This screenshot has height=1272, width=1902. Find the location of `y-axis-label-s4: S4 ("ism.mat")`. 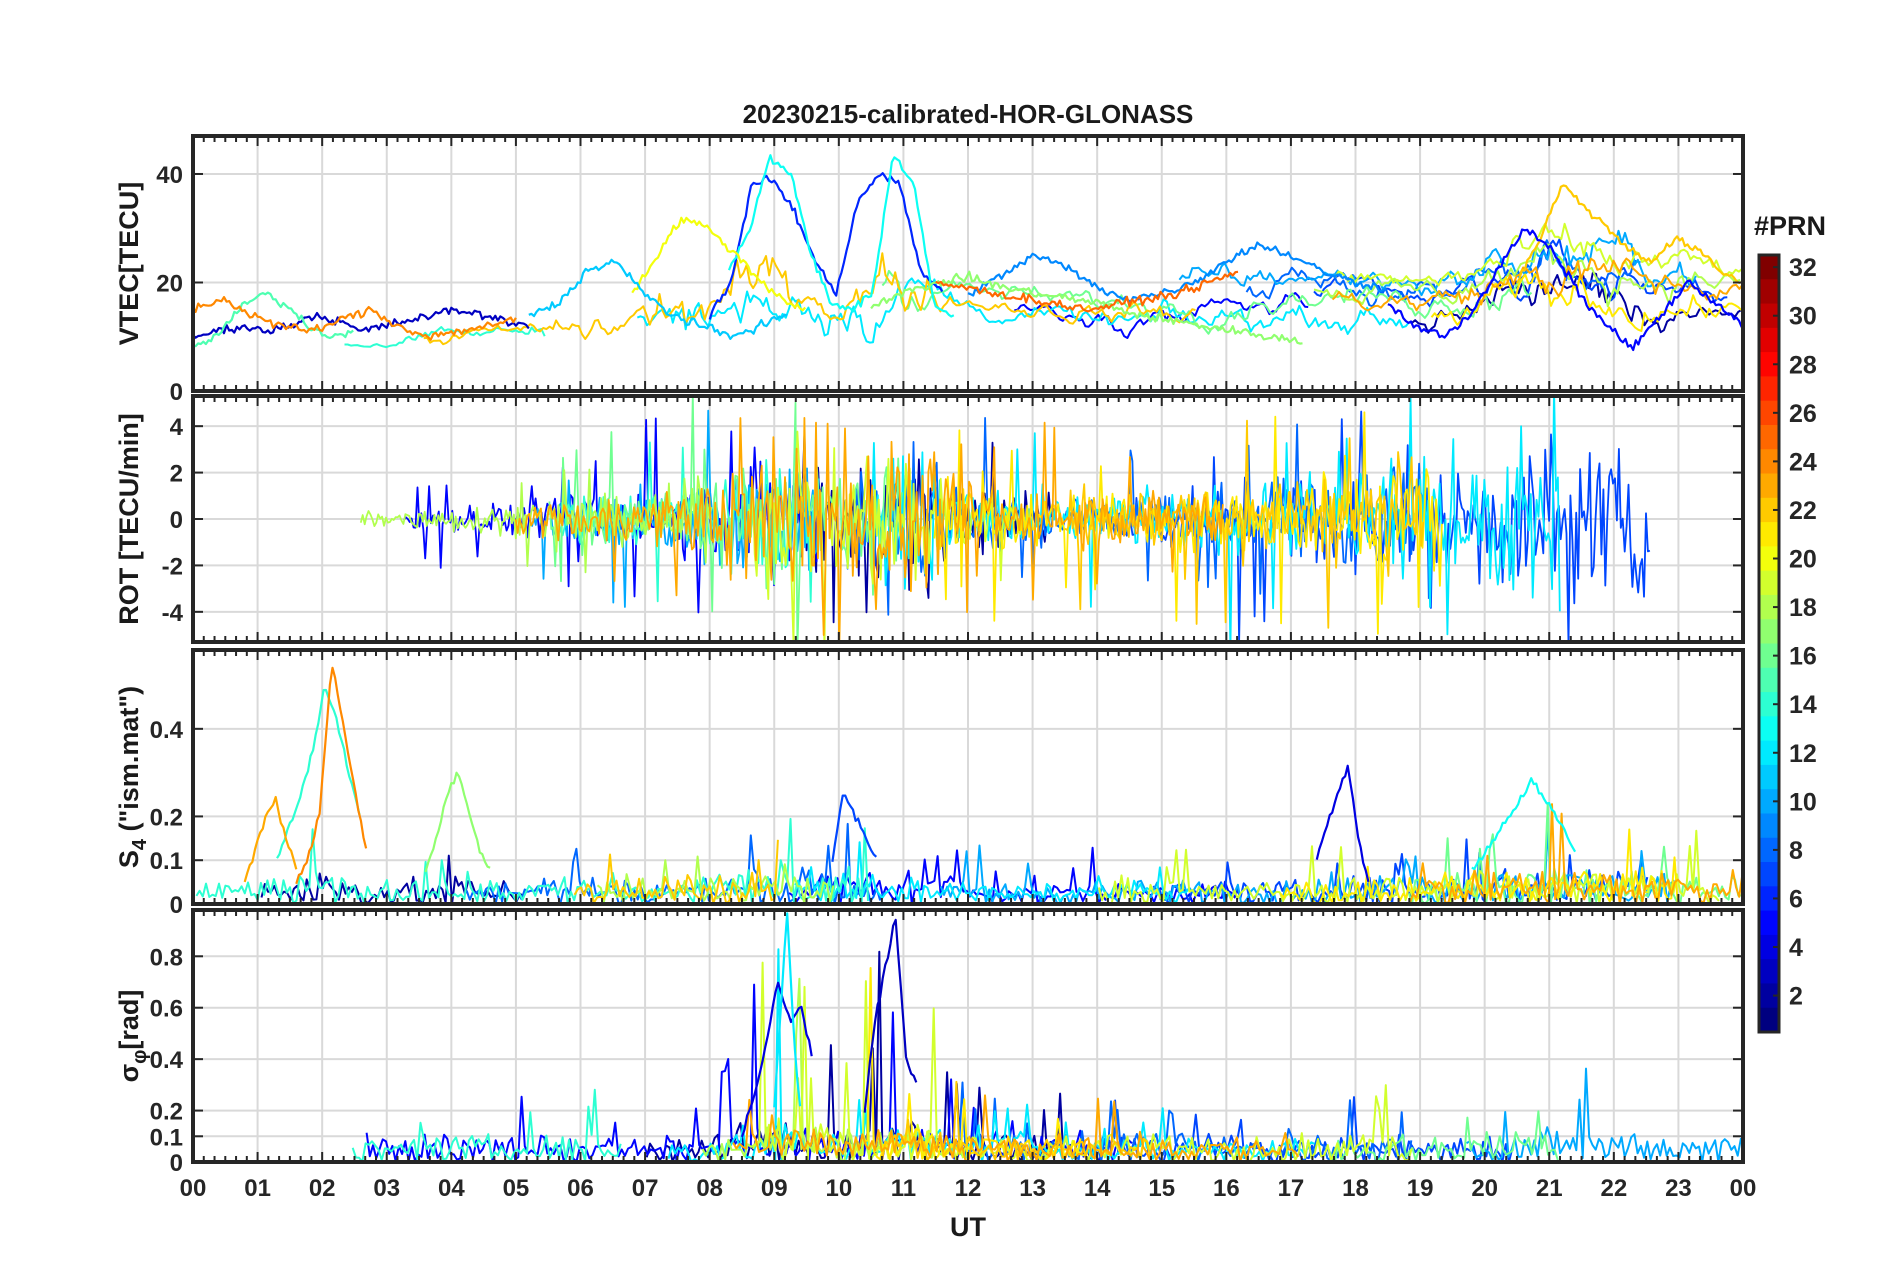

y-axis-label-s4: S4 ("ism.mat") is located at coordinates (132, 777).